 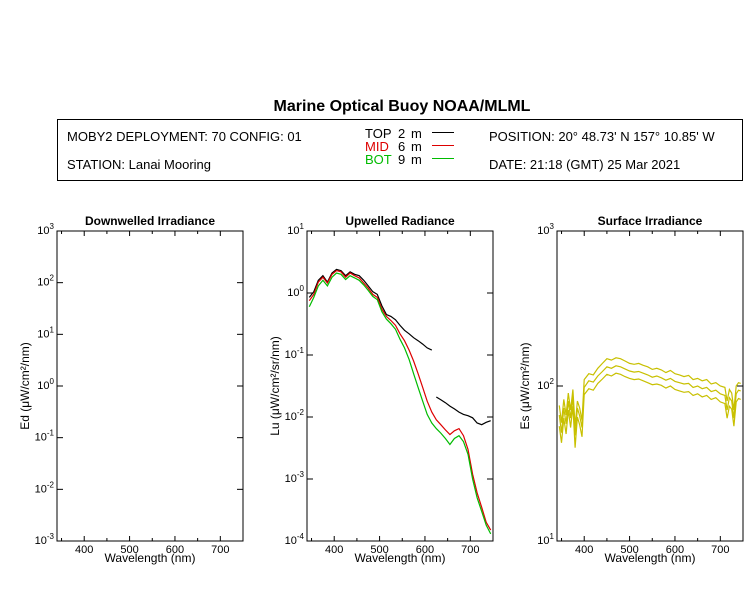 What do you see at coordinates (650, 221) in the screenshot?
I see `chart-title: Surface Irradiance` at bounding box center [650, 221].